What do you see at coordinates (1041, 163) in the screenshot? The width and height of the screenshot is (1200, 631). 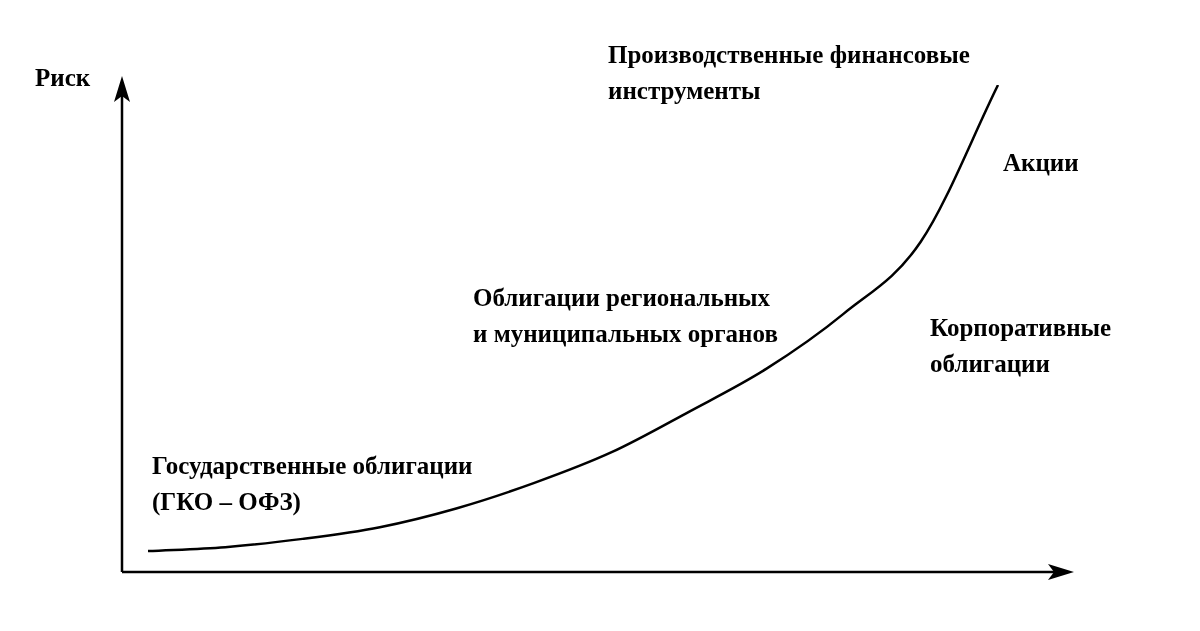 I see `annotation: Акции` at bounding box center [1041, 163].